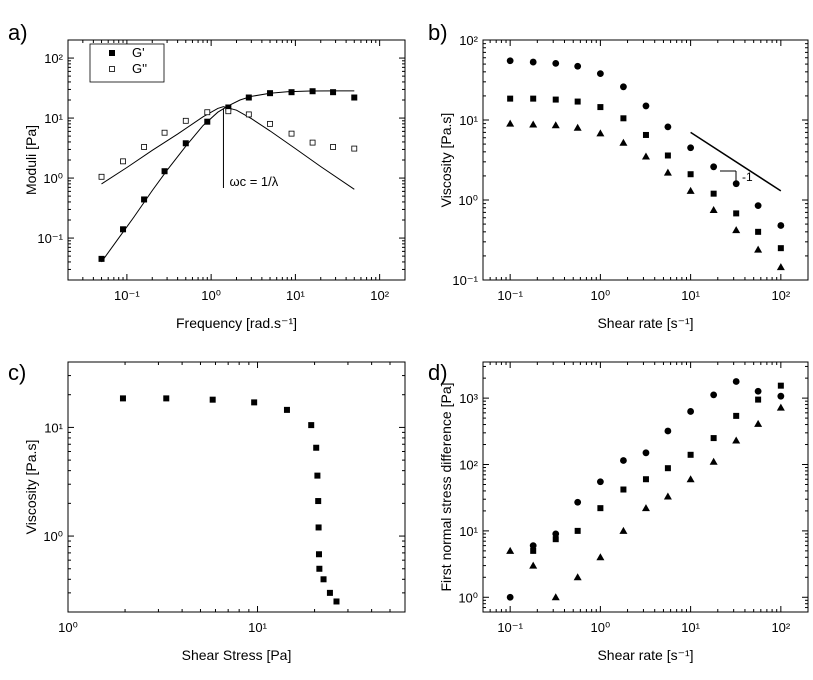 The height and width of the screenshot is (680, 813). I want to click on x-axis-title: Shear Stress [Pa], so click(237, 655).